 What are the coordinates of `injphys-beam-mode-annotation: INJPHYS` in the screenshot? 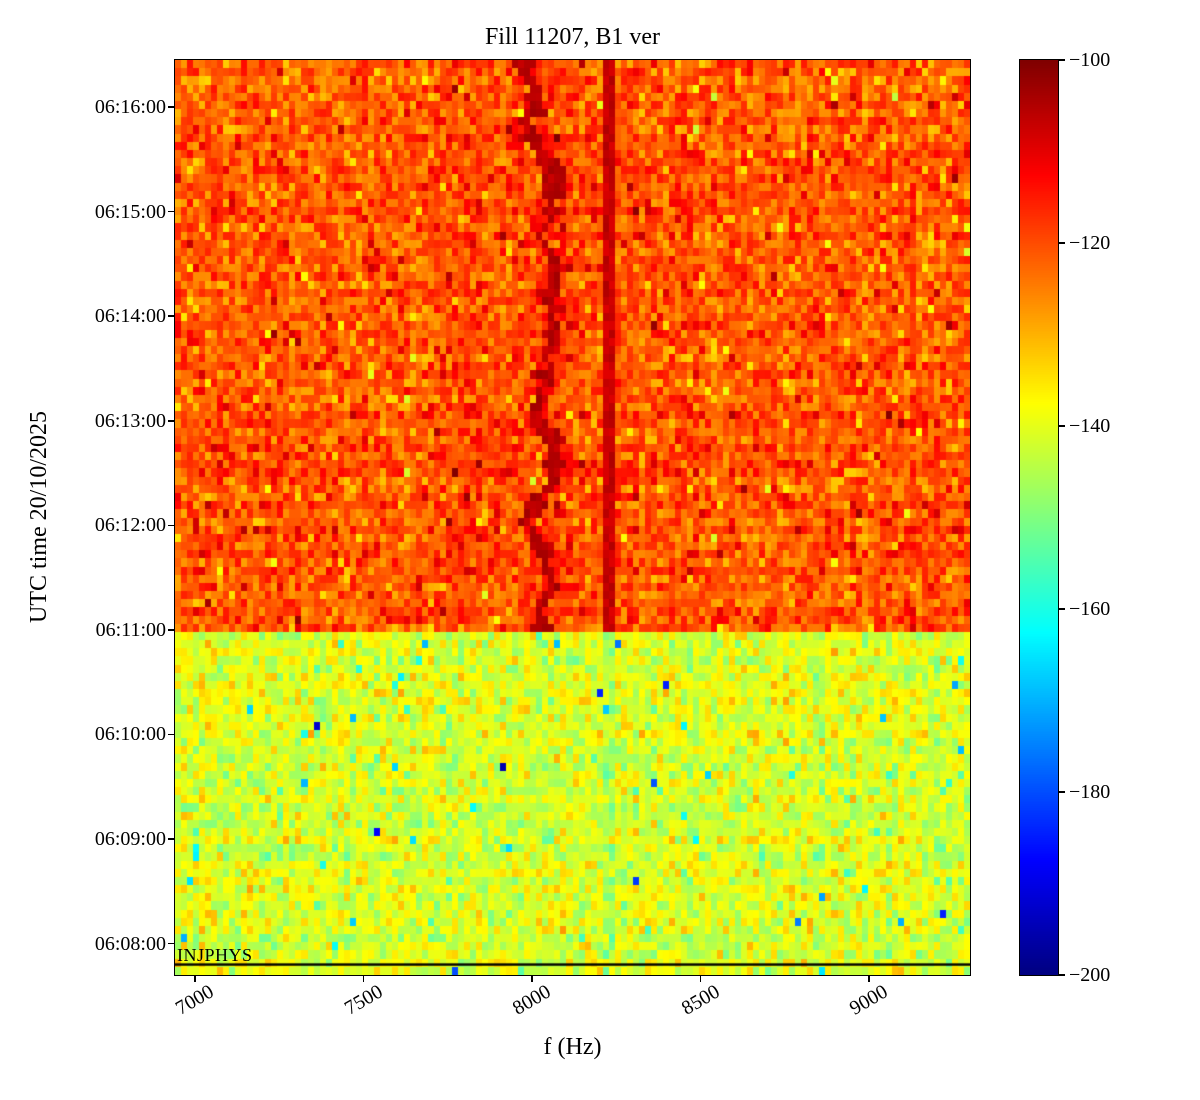 It's located at (215, 954).